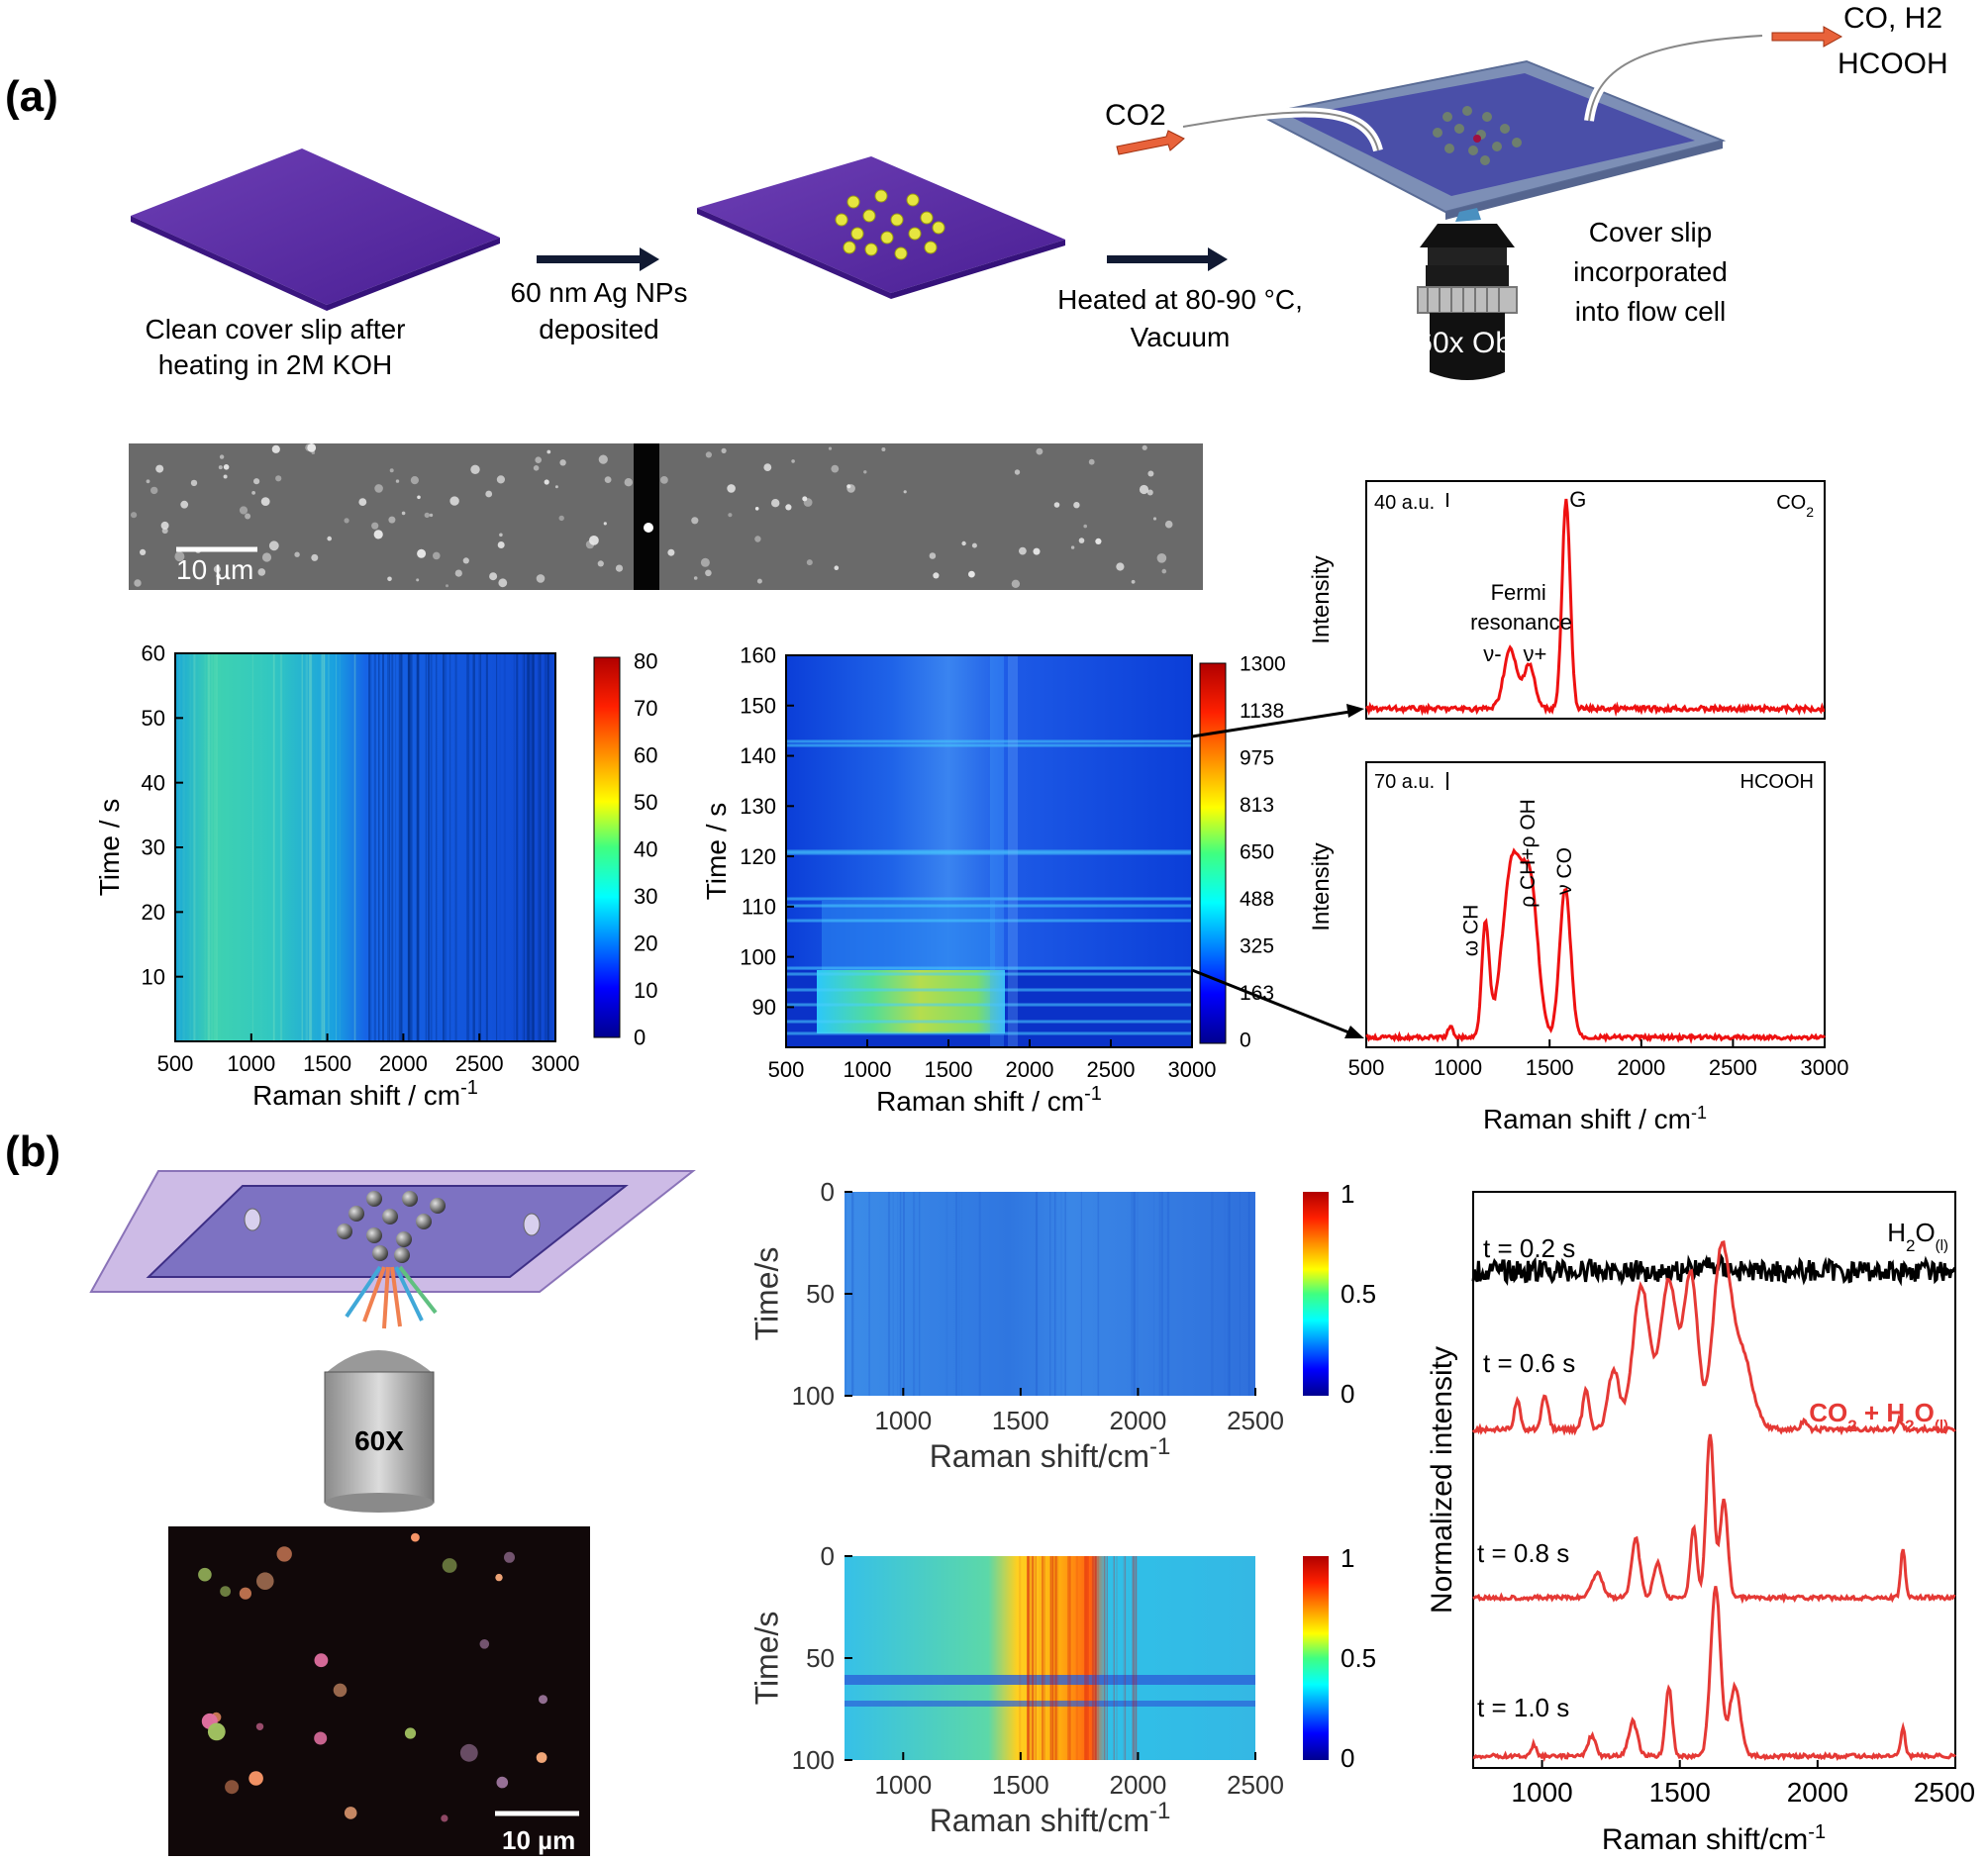 The height and width of the screenshot is (1861, 1988). Describe the element at coordinates (1941, 1426) in the screenshot. I see `series-tag-subscript: (l)` at that location.